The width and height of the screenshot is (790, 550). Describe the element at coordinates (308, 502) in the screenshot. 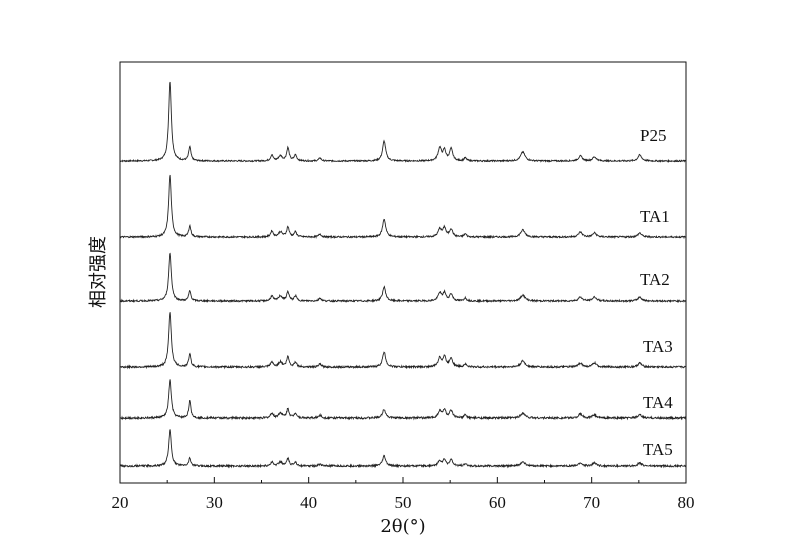

I see `x-tick-label: 40` at that location.